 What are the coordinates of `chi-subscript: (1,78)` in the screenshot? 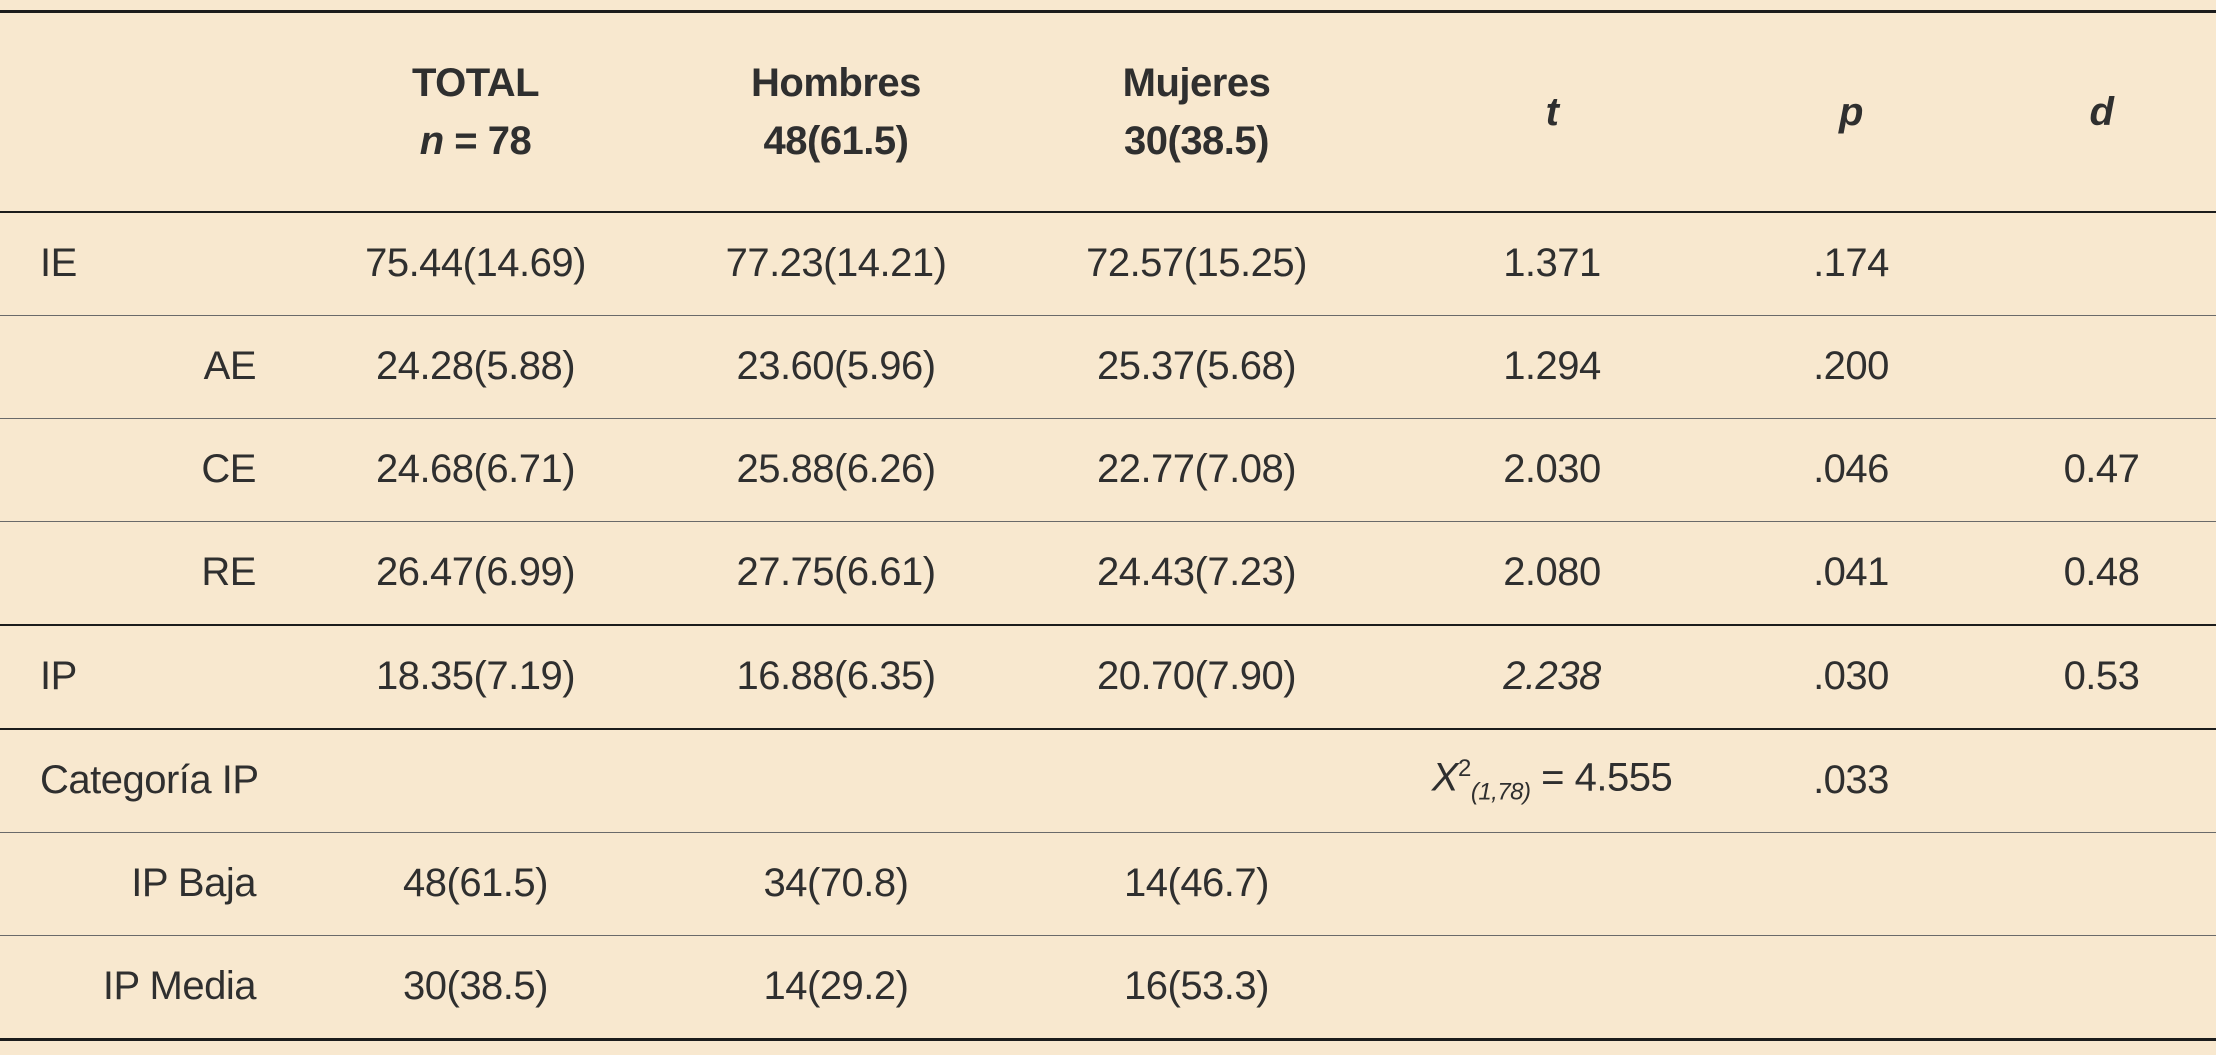 It's located at (1500, 792).